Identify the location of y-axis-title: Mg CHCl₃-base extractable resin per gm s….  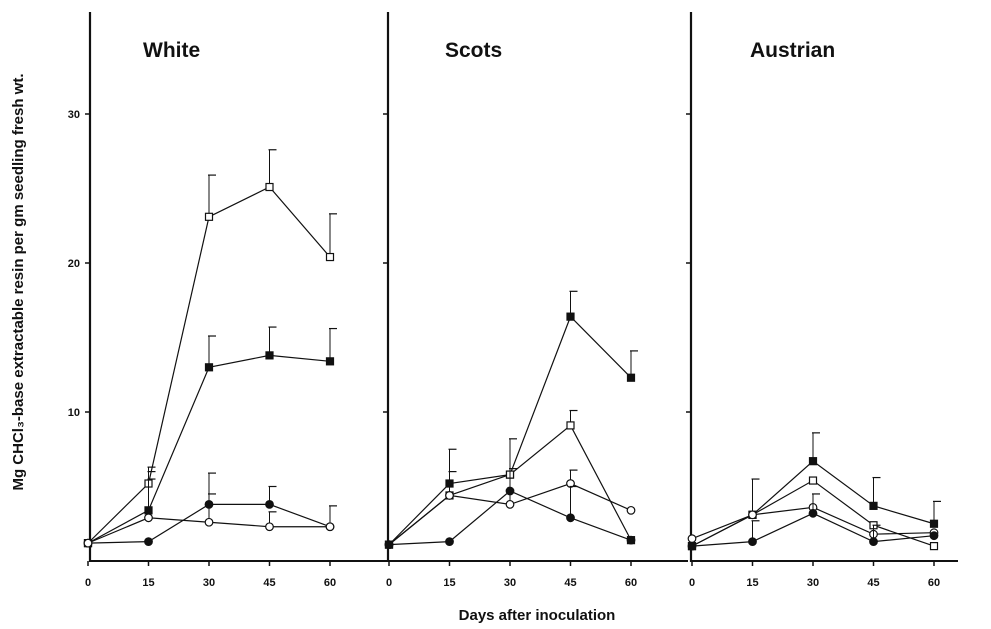
(18, 281).